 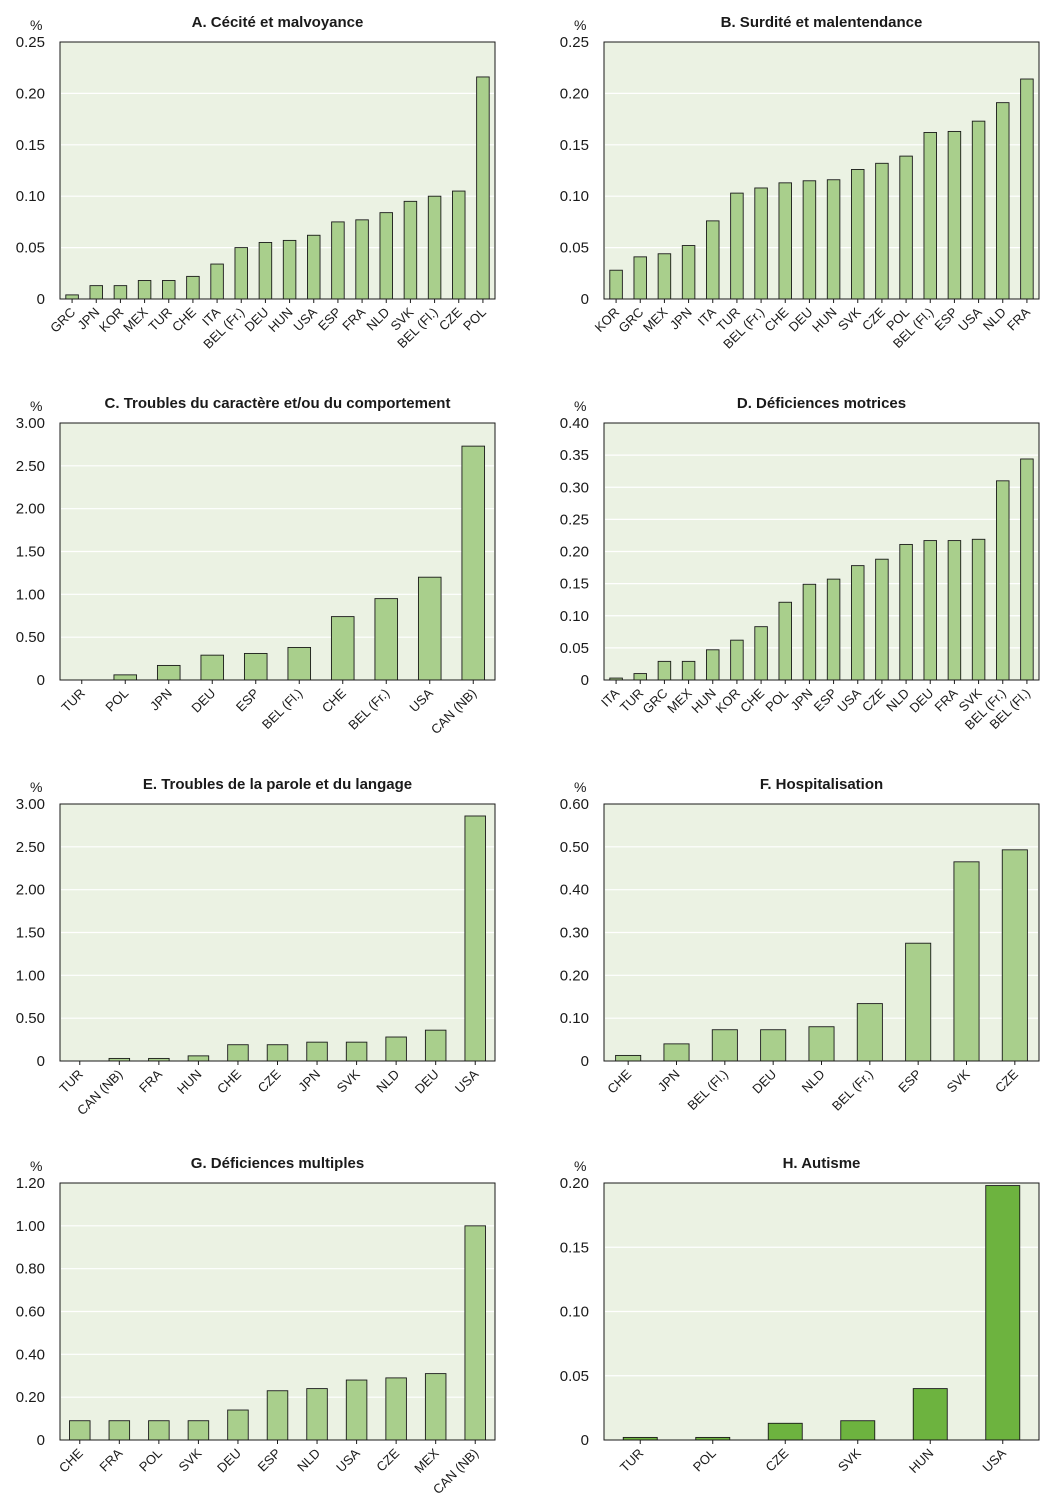 I want to click on x-tick-label: CAN (NB), so click(x=453, y=711).